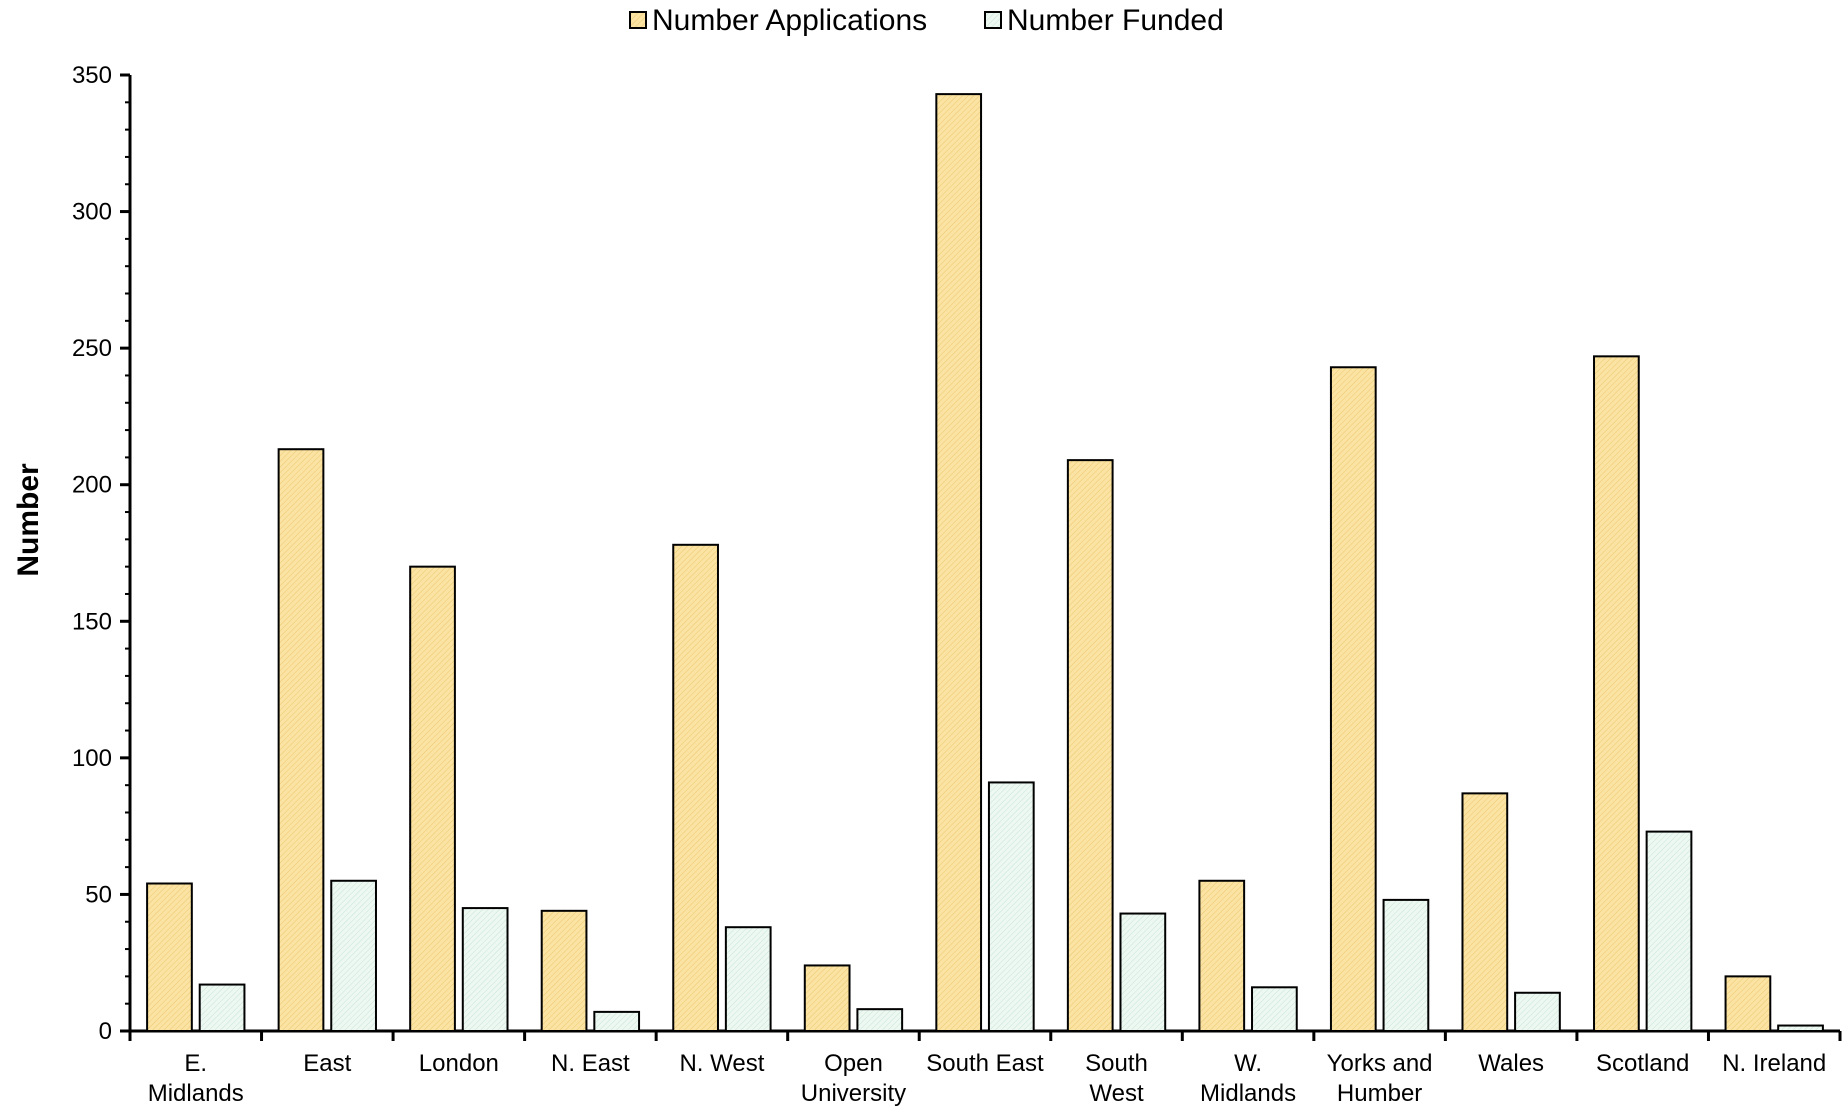 The width and height of the screenshot is (1846, 1117). I want to click on x-category-label: N. East, so click(590, 1063).